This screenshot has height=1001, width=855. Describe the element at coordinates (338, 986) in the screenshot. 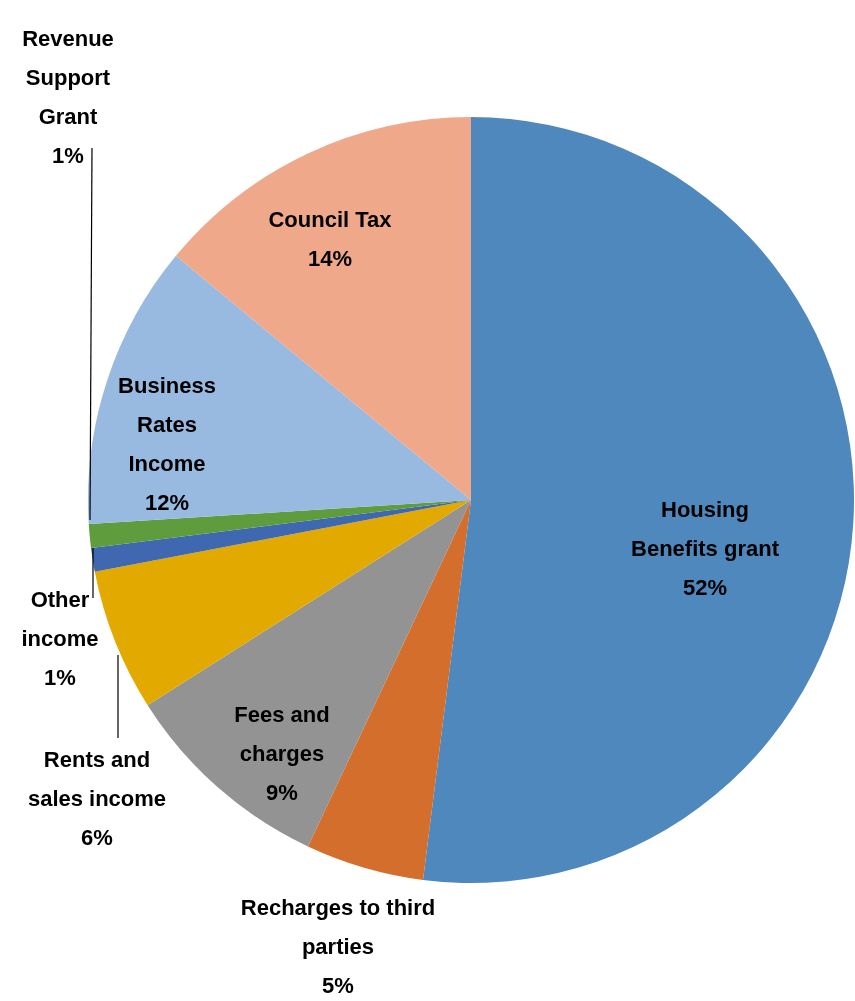

I see `data-label: 5%` at that location.